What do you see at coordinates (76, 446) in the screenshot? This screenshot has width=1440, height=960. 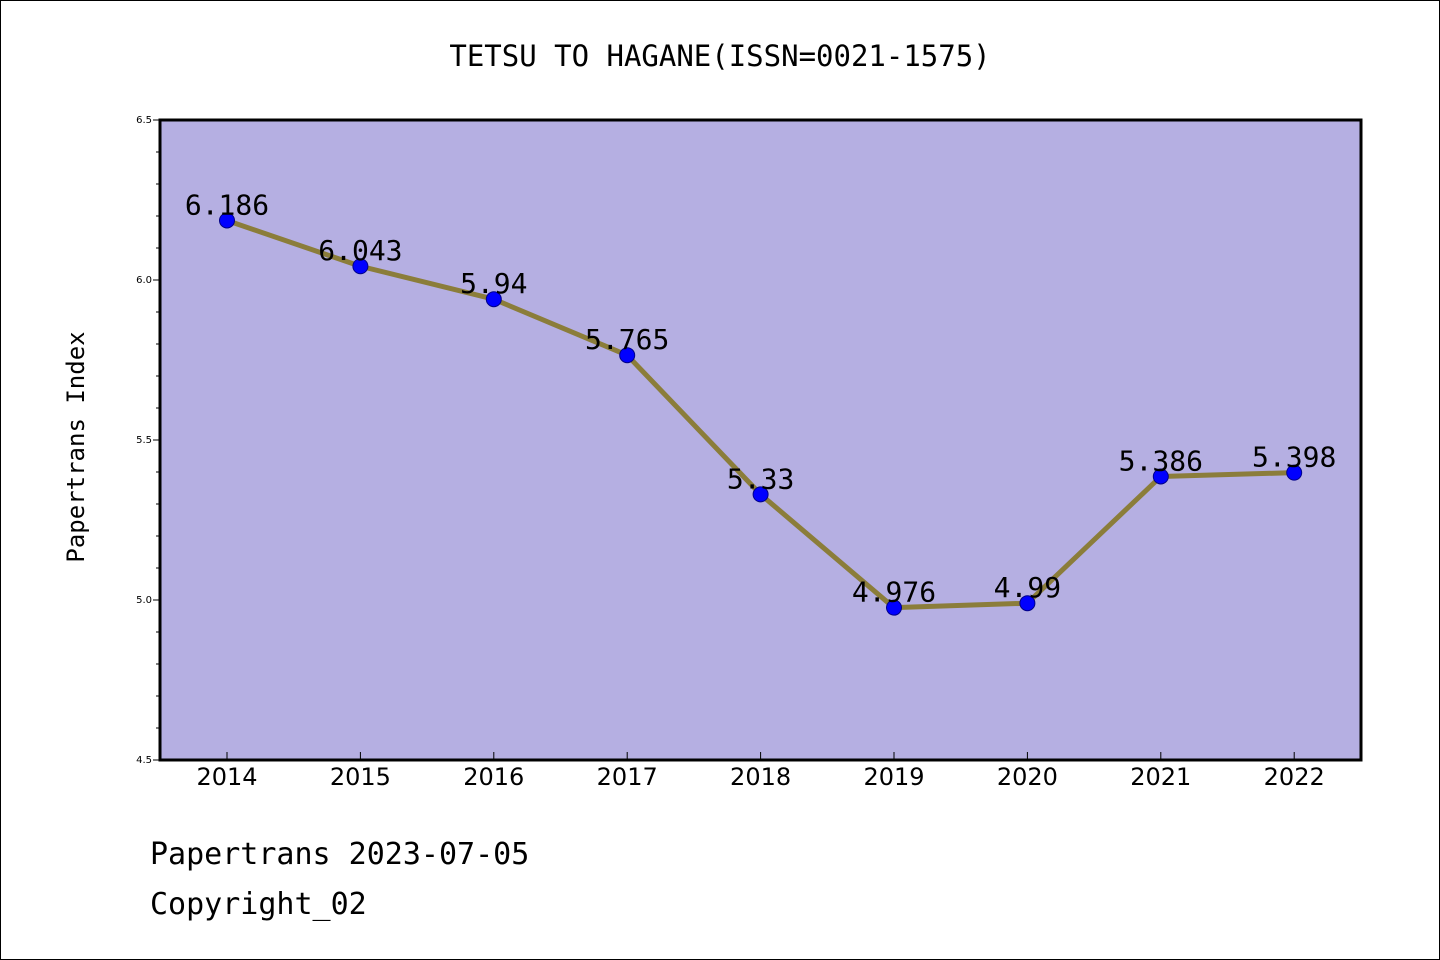 I see `y-axis-label: Papertrans Index` at bounding box center [76, 446].